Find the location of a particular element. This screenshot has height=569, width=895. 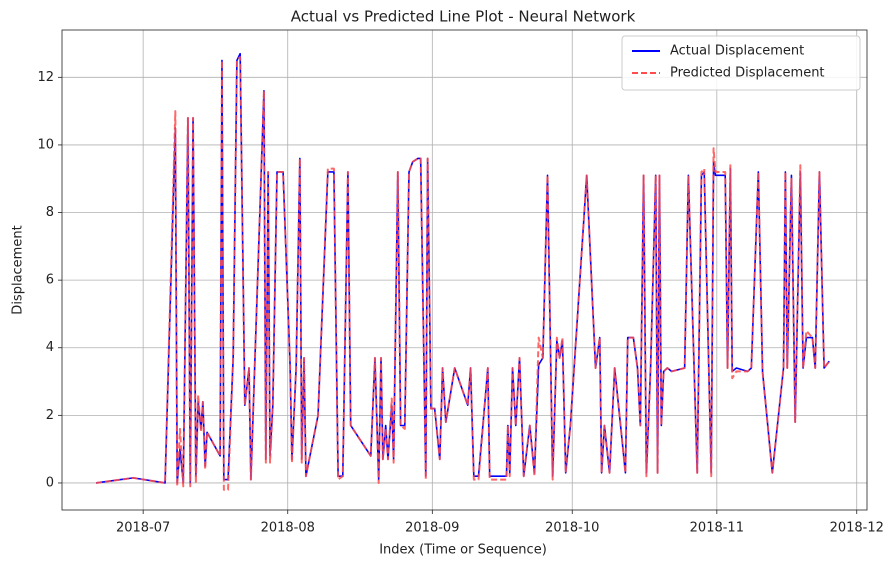

y-tick-label: 12 is located at coordinates (45, 77).